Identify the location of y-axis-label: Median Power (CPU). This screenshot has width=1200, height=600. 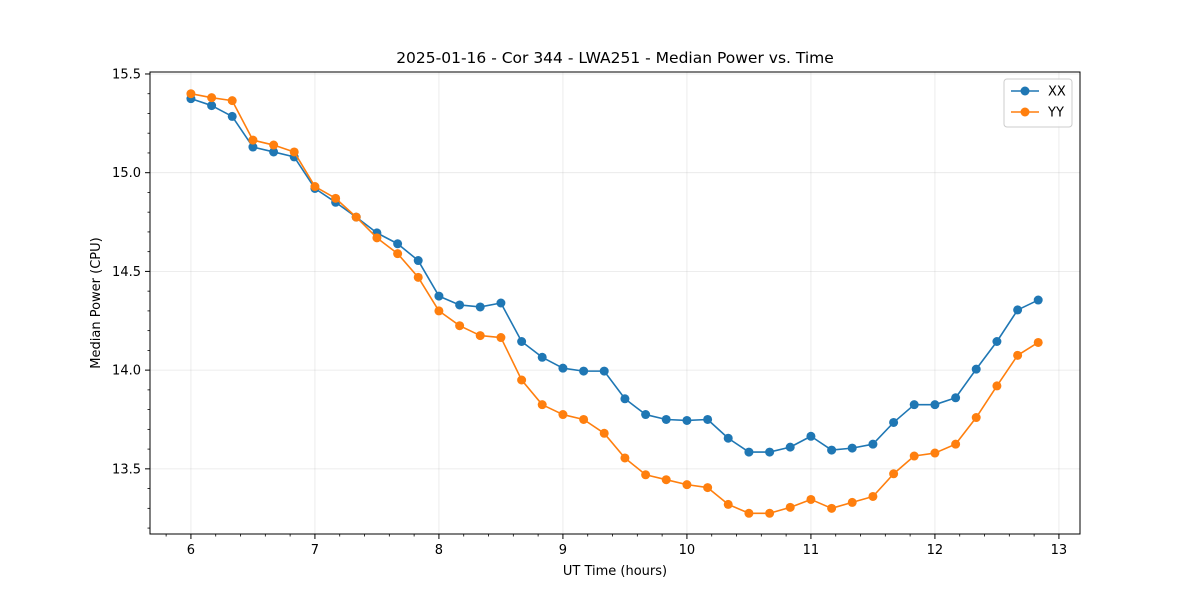
(96, 302).